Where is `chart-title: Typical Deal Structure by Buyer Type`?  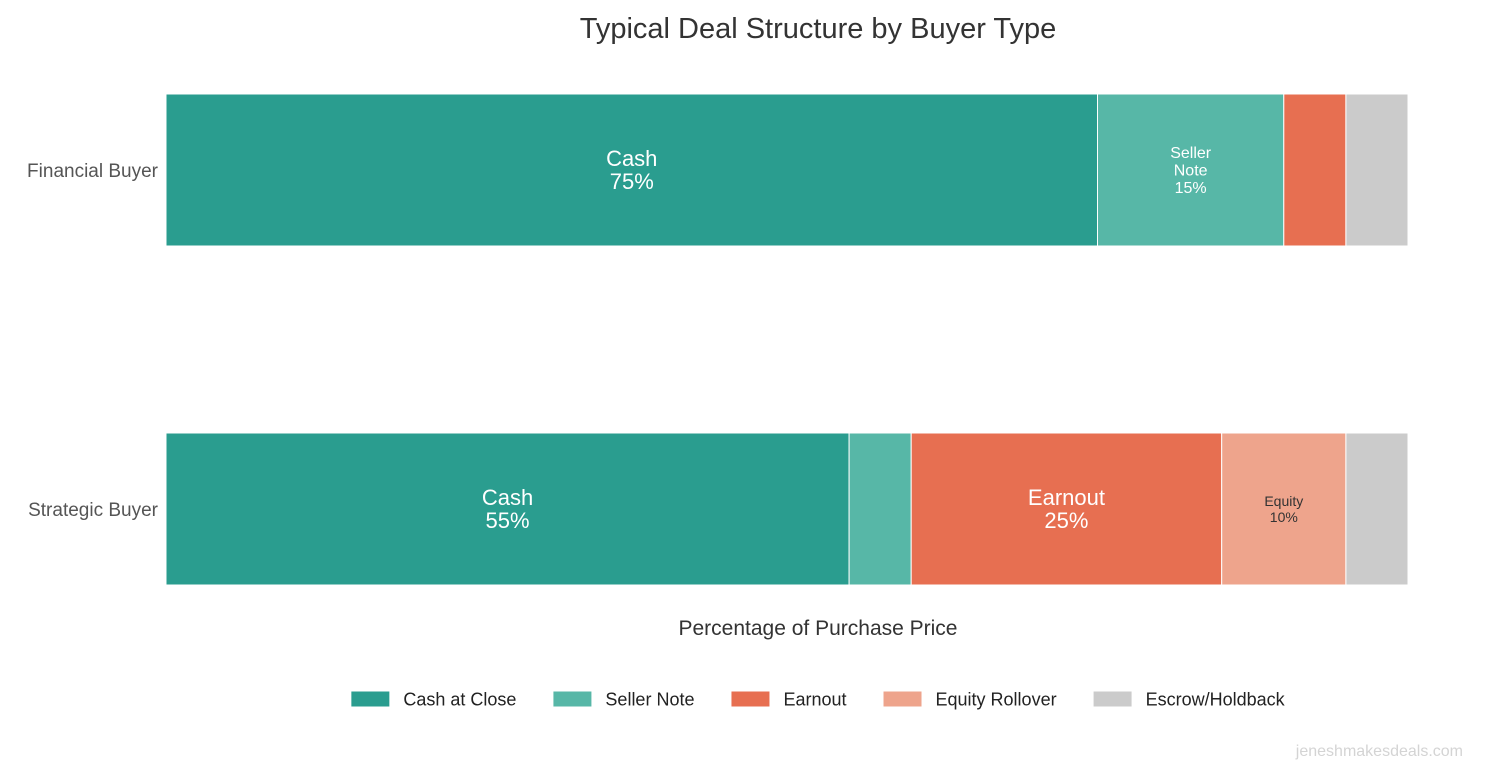
chart-title: Typical Deal Structure by Buyer Type is located at coordinates (818, 29).